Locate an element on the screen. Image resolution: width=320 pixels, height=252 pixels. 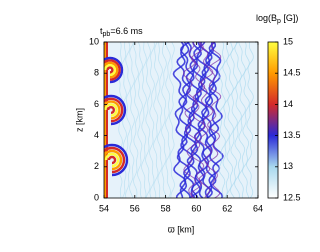
field-band is located at coordinates (105, 120).